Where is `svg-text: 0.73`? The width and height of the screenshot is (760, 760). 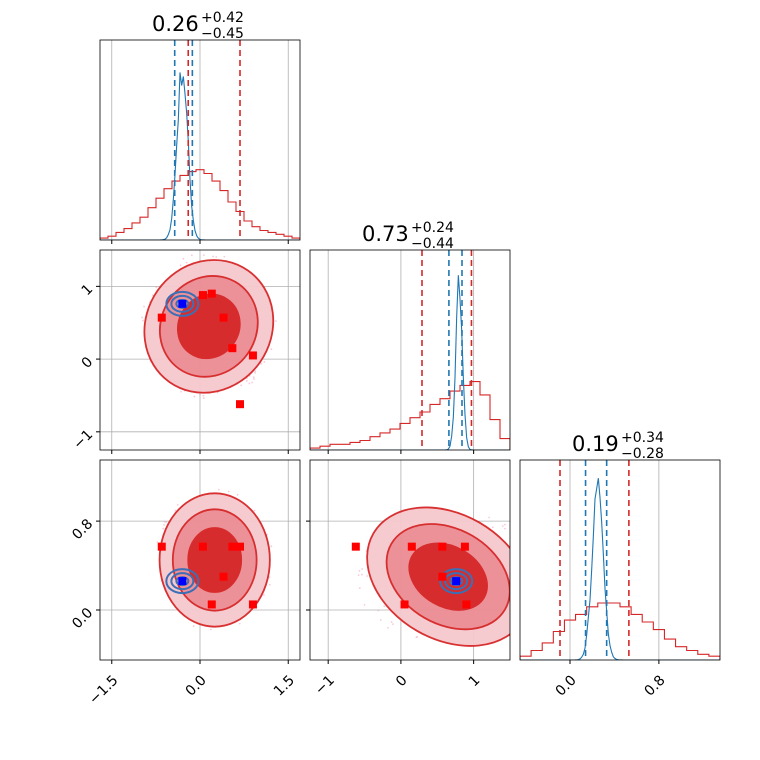 svg-text: 0.73 is located at coordinates (385, 234).